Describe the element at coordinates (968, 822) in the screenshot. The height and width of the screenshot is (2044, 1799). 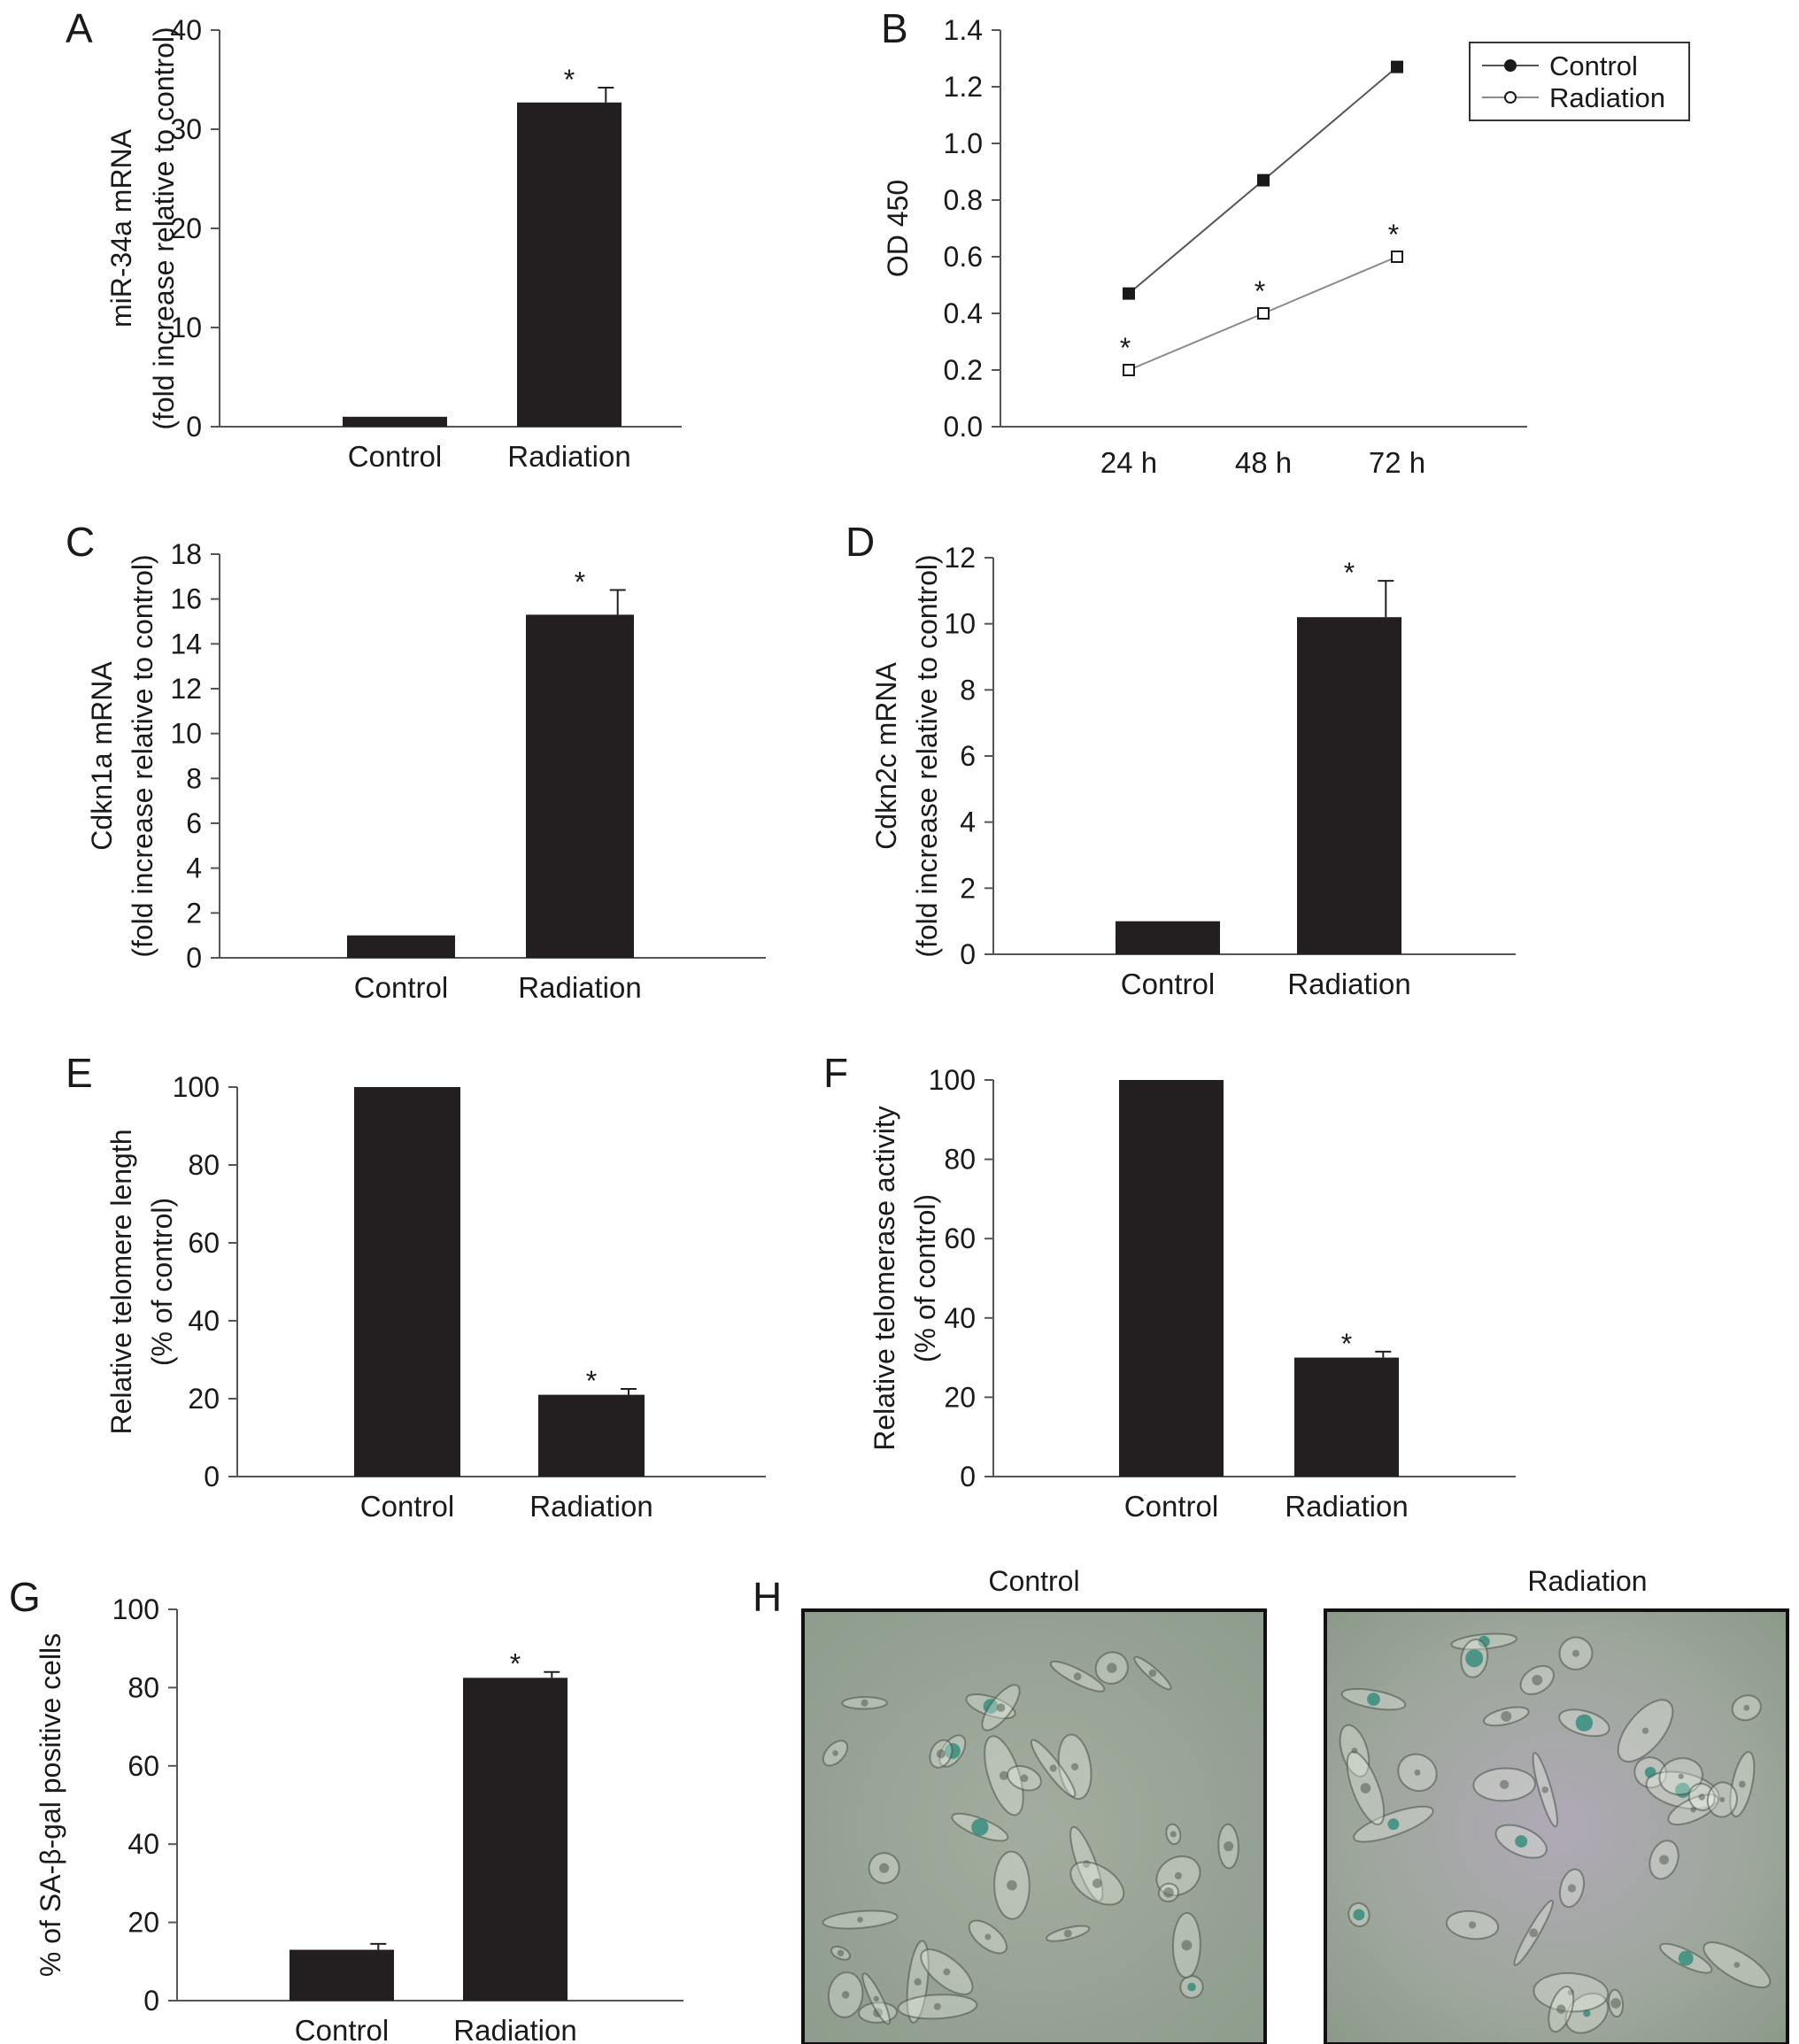
I see `y-tick-label: 4` at that location.